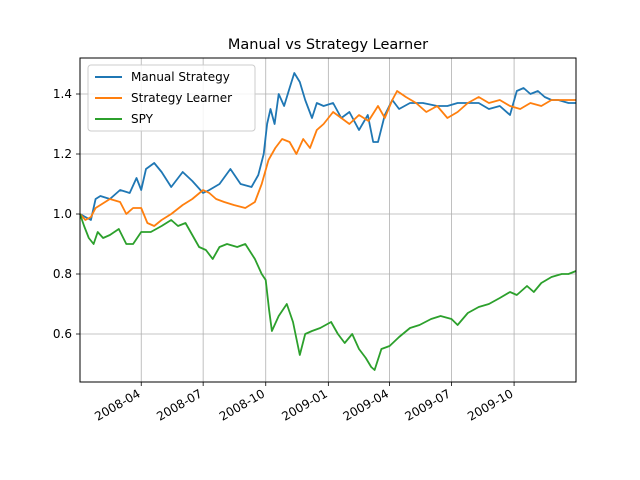 The width and height of the screenshot is (640, 480). I want to click on x-tick-label: 2009-07, so click(428, 404).